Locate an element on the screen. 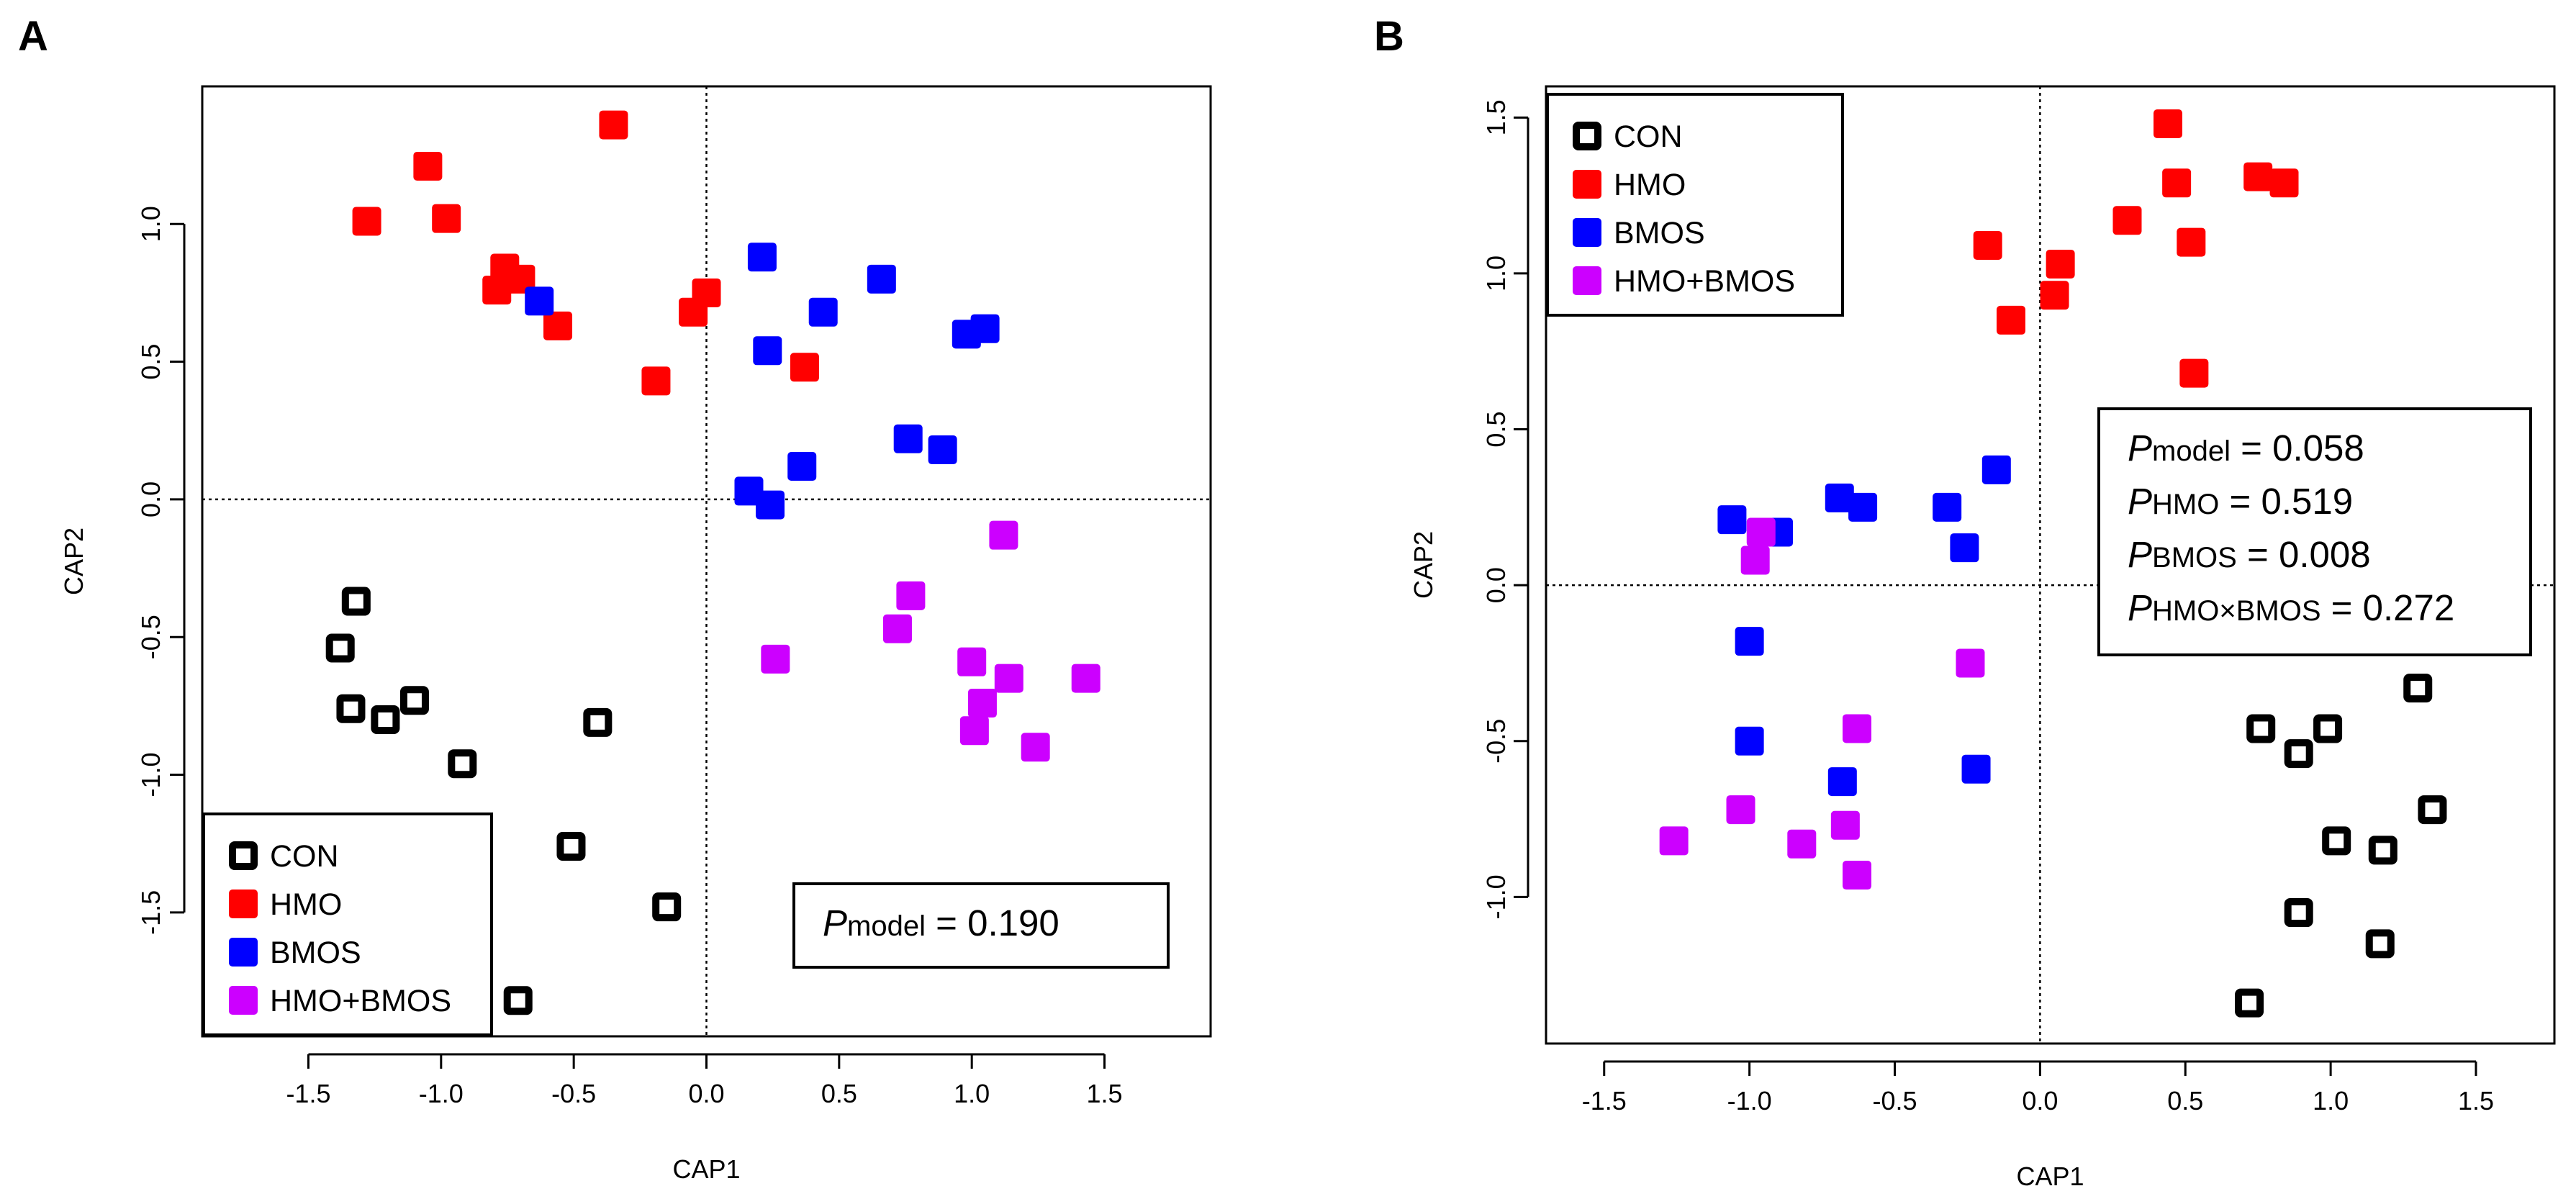  legend-label: HMO is located at coordinates (306, 904).